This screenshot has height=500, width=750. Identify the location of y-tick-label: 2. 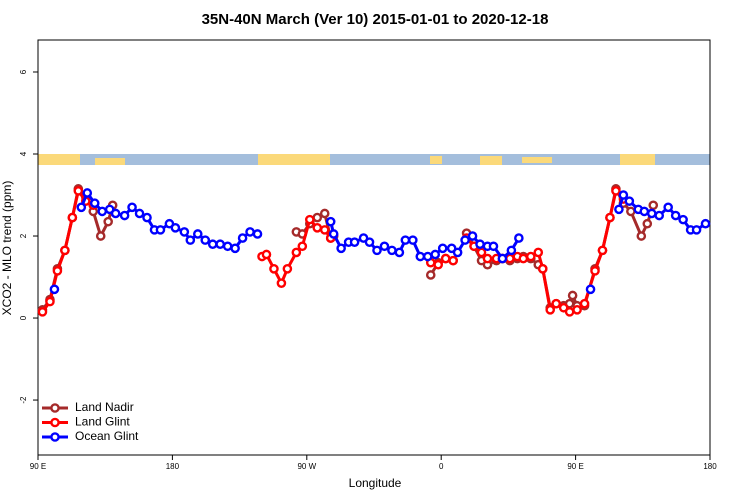
(23, 235).